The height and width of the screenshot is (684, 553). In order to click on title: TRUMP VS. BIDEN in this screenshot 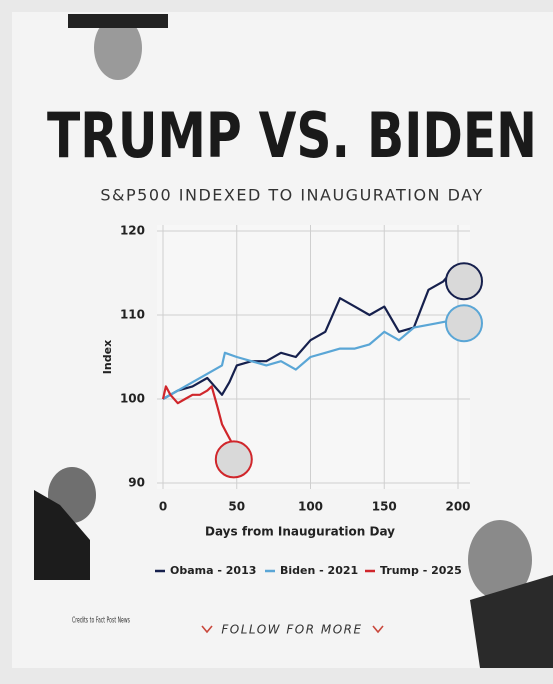, I will do `click(292, 135)`.